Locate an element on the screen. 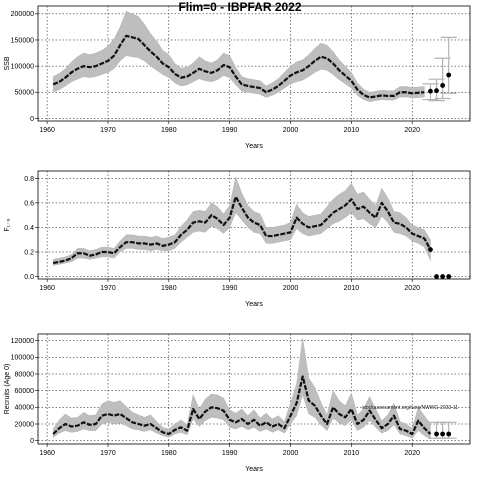 This screenshot has height=480, width=480. ssb-y-tick-label: 150000 is located at coordinates (22, 40).